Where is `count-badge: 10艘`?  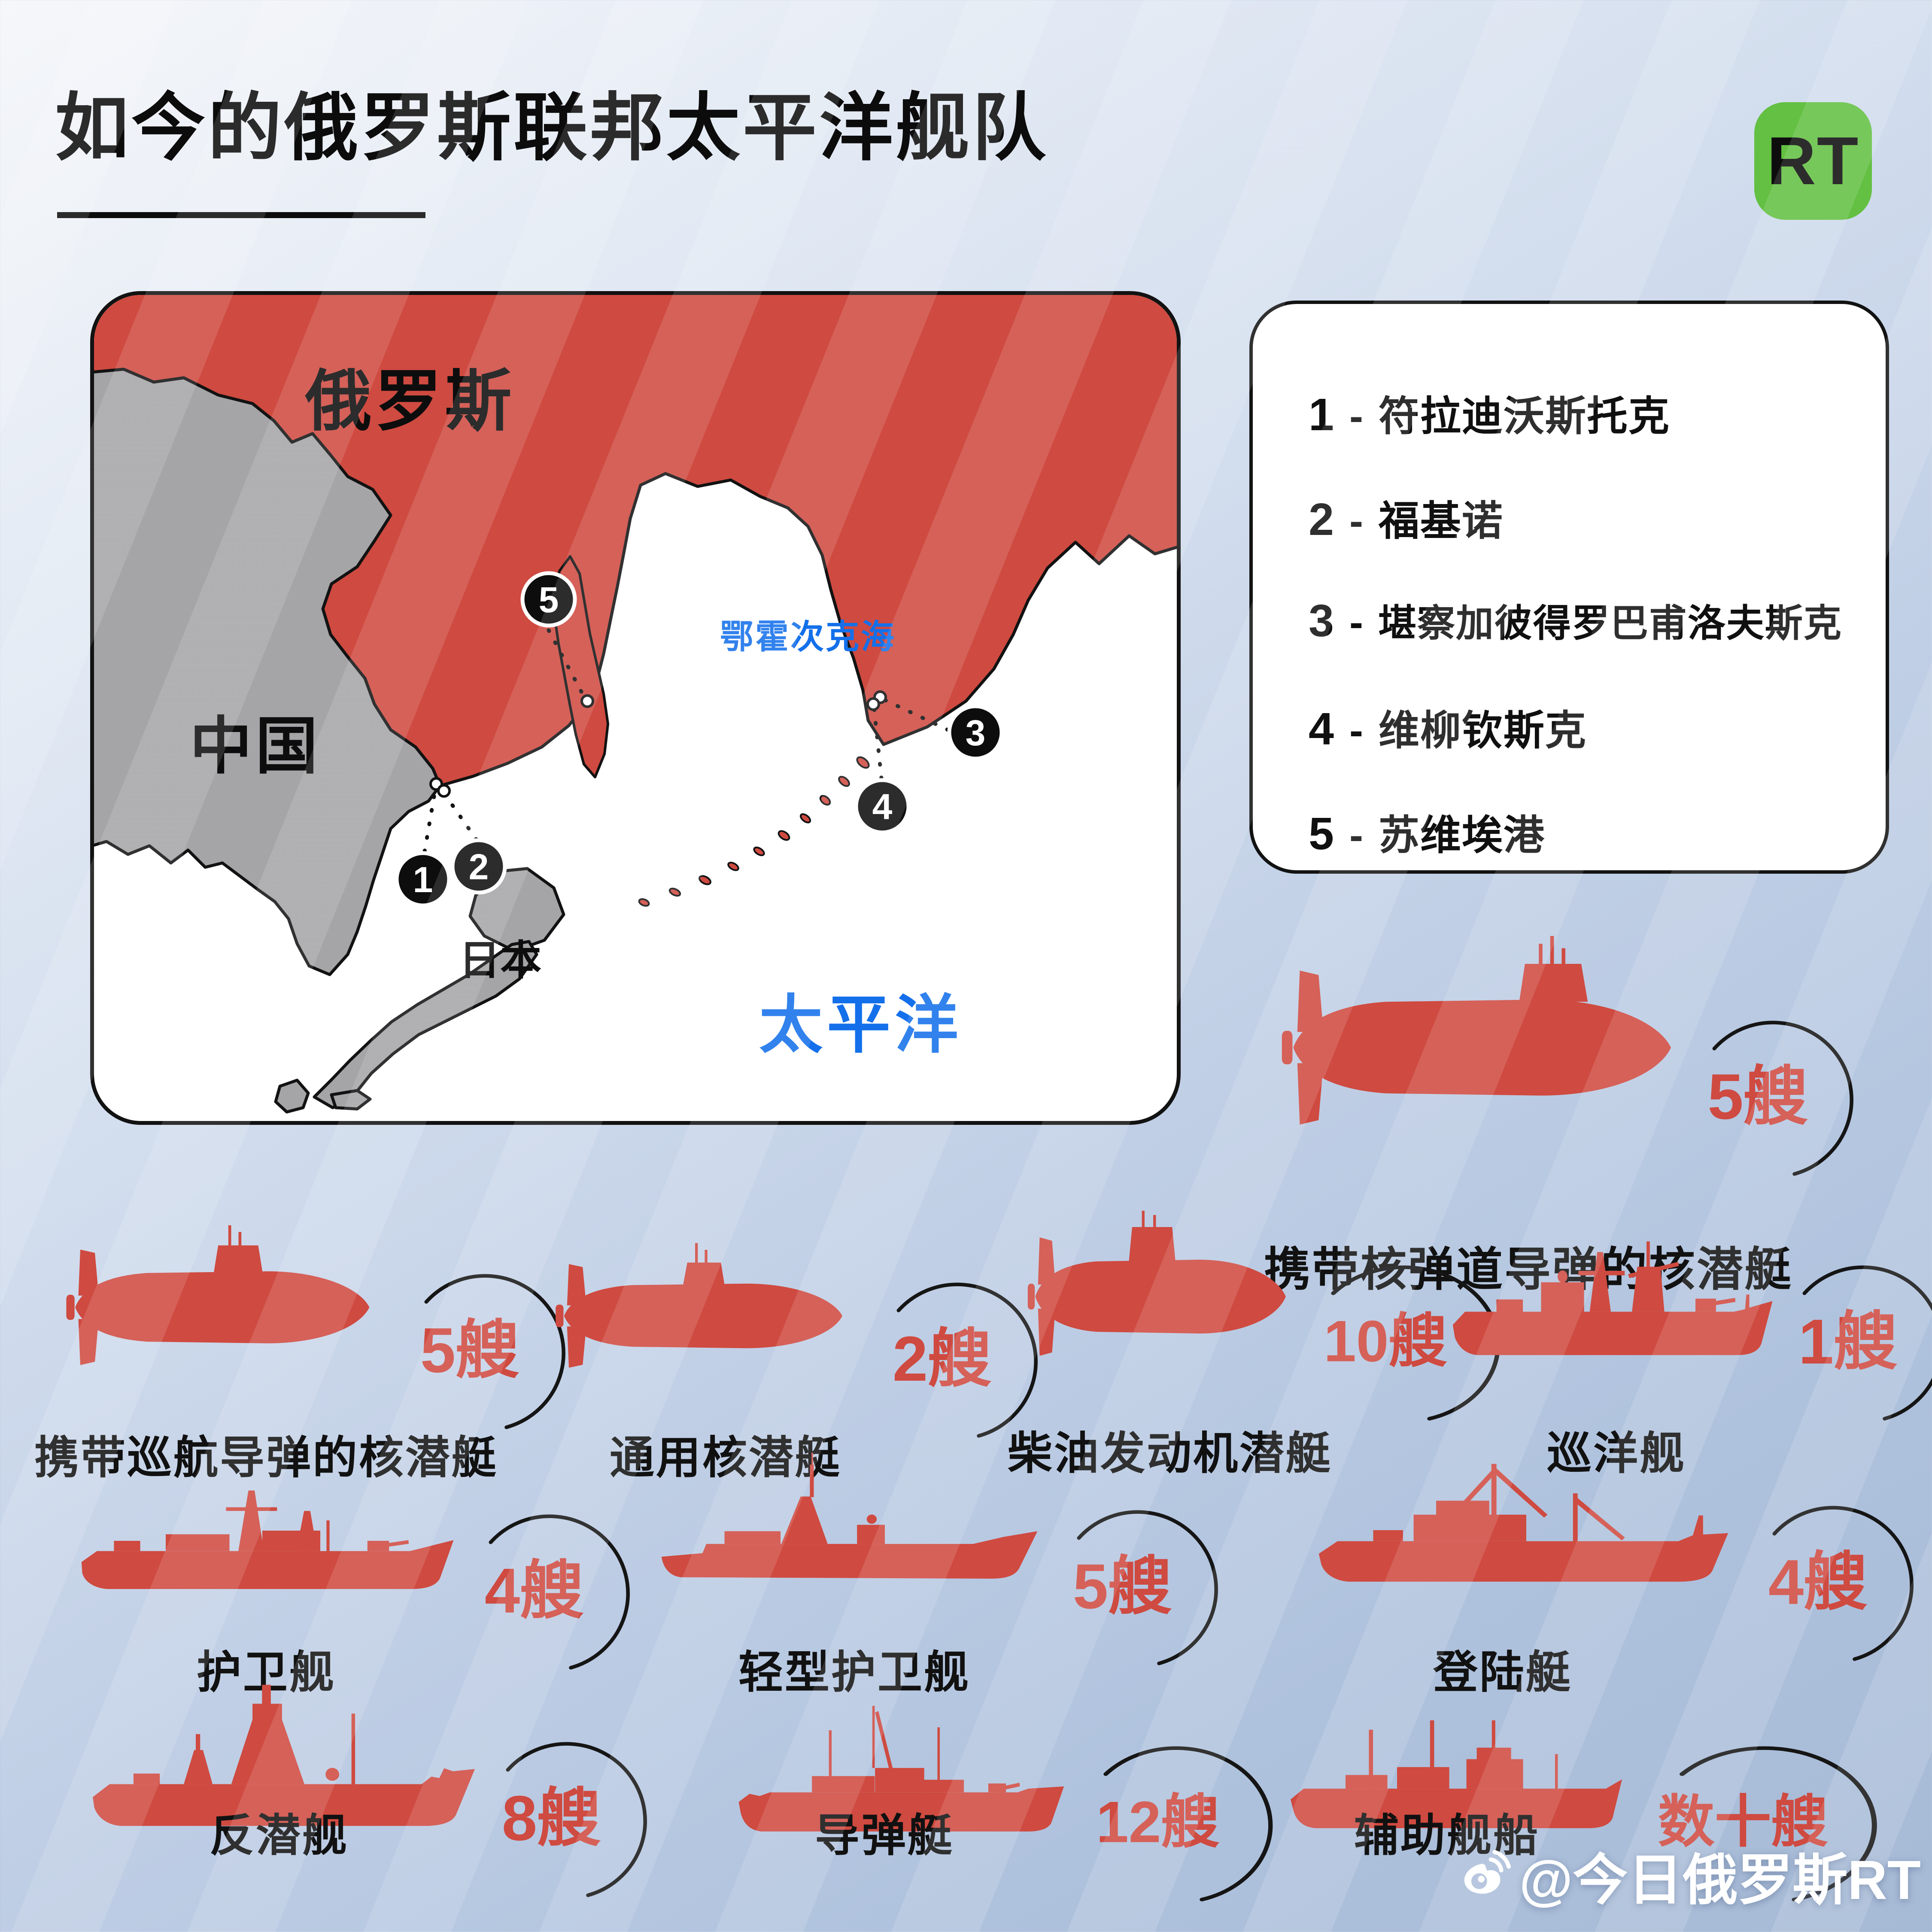 count-badge: 10艘 is located at coordinates (1404, 1339).